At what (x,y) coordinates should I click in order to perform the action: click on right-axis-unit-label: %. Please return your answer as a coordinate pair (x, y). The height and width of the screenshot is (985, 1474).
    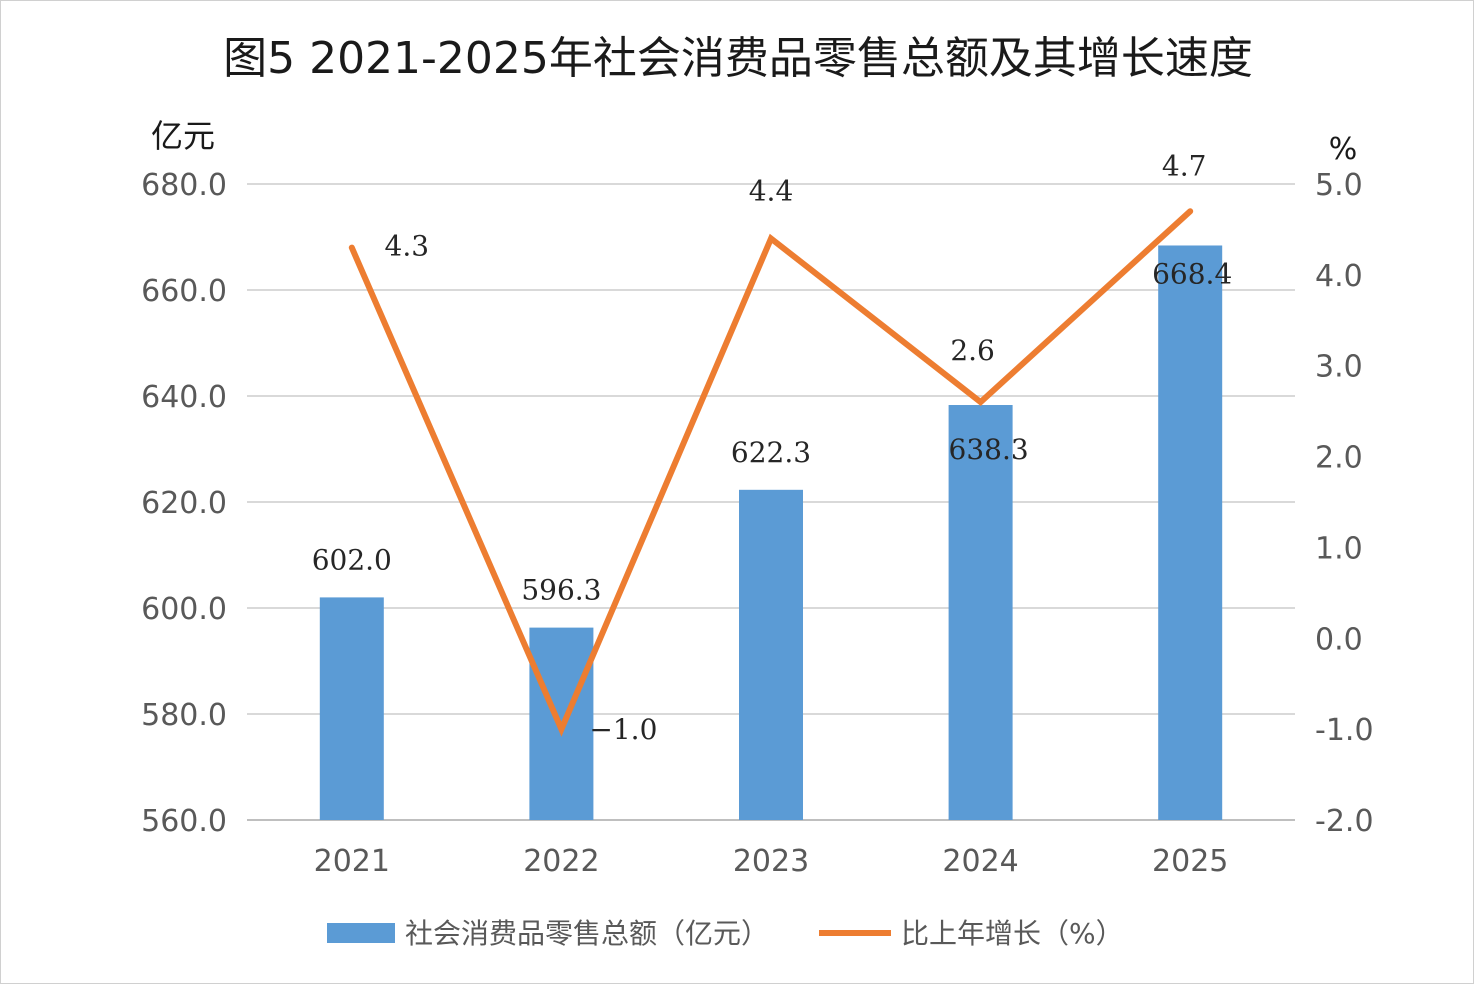
    Looking at the image, I should click on (1343, 149).